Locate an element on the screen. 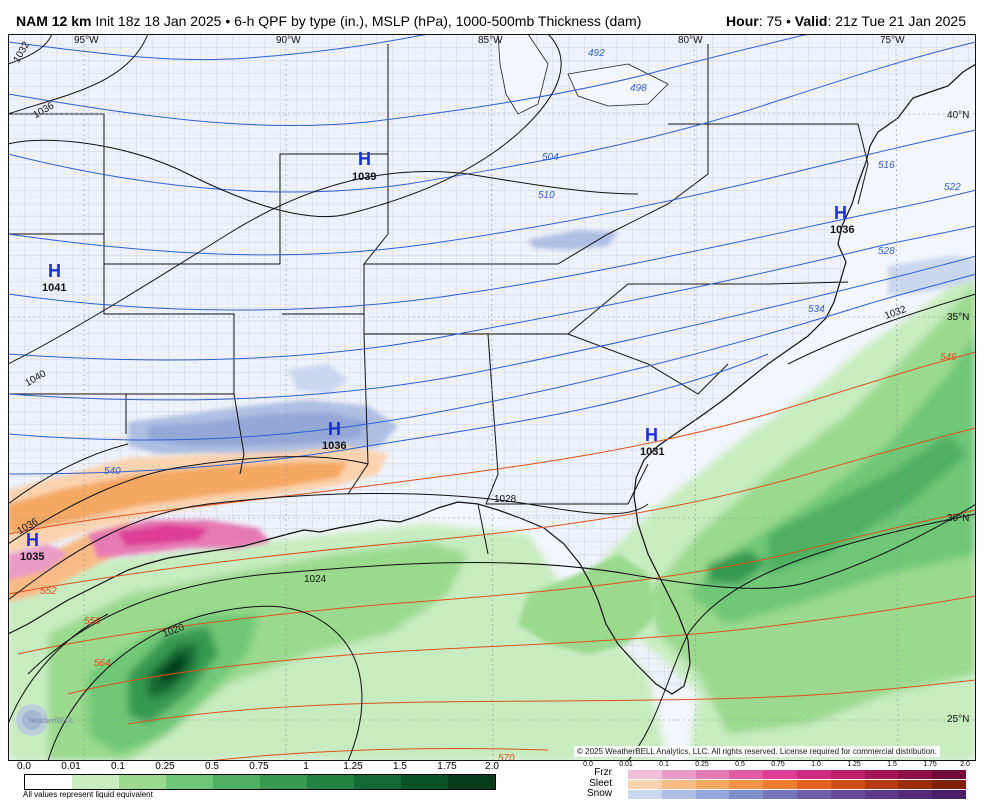  lon-label-90w: 90°W is located at coordinates (288, 40).